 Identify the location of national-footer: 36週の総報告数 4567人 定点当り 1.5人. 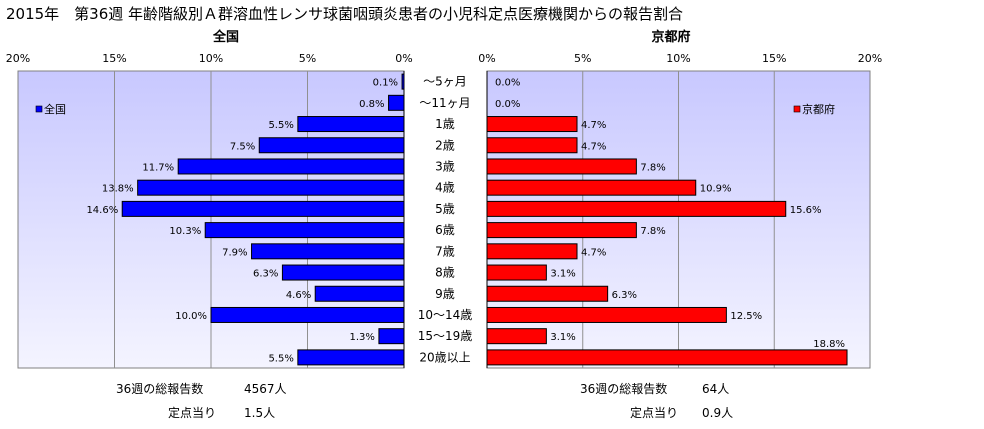
(201, 400).